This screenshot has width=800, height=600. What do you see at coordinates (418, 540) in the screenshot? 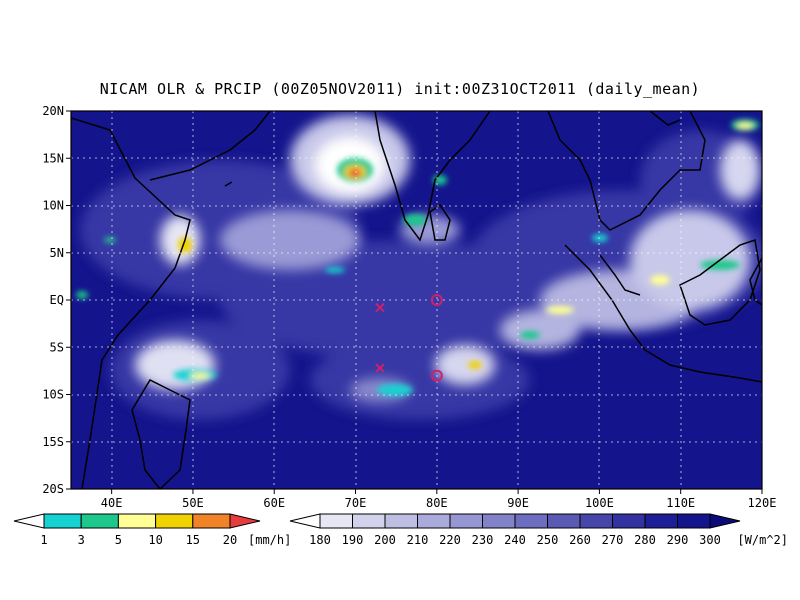
I see `olr-legend-label: 210` at bounding box center [418, 540].